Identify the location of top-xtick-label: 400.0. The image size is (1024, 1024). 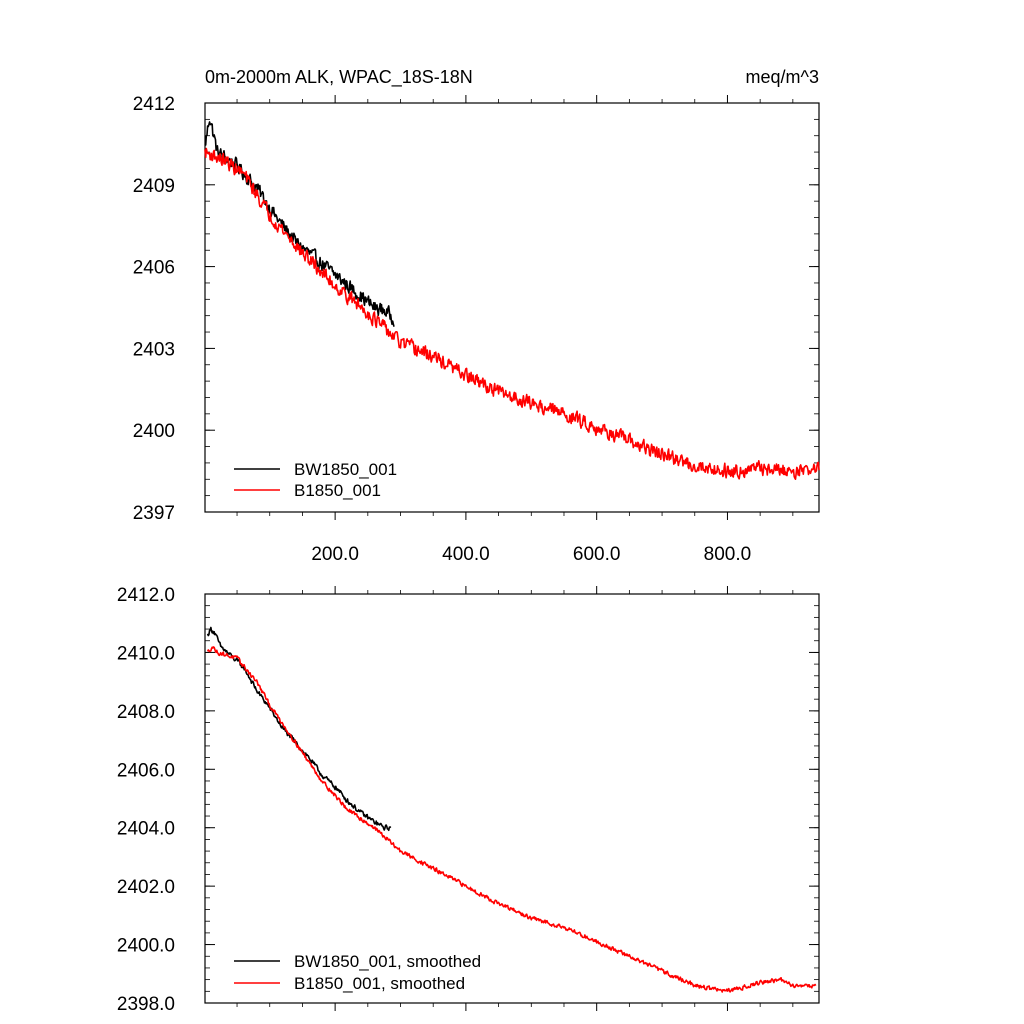
(466, 554).